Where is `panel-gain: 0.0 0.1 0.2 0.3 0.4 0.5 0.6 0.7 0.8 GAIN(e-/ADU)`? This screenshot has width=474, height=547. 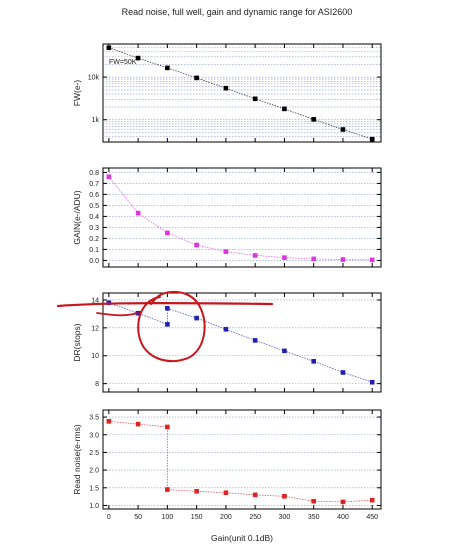
panel-gain: 0.0 0.1 0.2 0.3 0.4 0.5 0.6 0.7 0.8 GAIN(e-/ADU) is located at coordinates (227, 217).